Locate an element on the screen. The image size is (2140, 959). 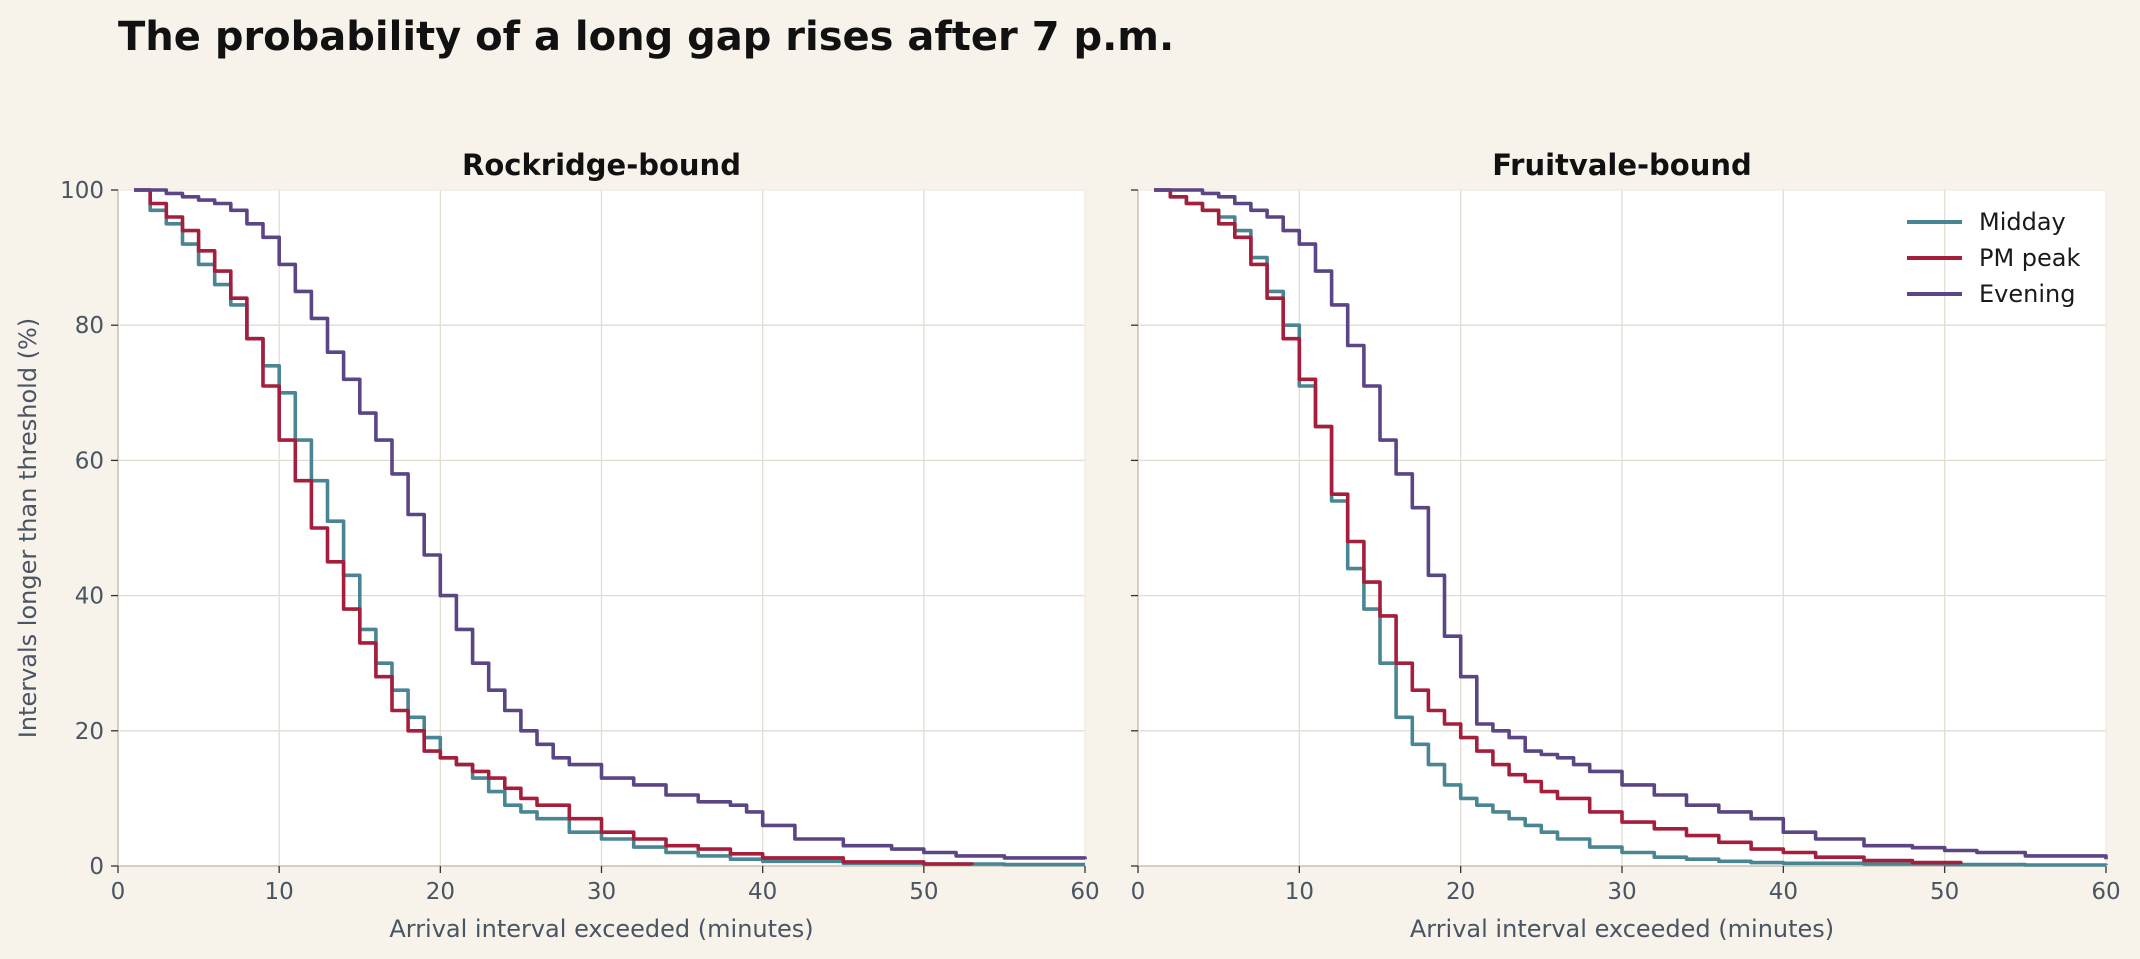
legend: Midday PM peak Evening is located at coordinates (1994, 258).